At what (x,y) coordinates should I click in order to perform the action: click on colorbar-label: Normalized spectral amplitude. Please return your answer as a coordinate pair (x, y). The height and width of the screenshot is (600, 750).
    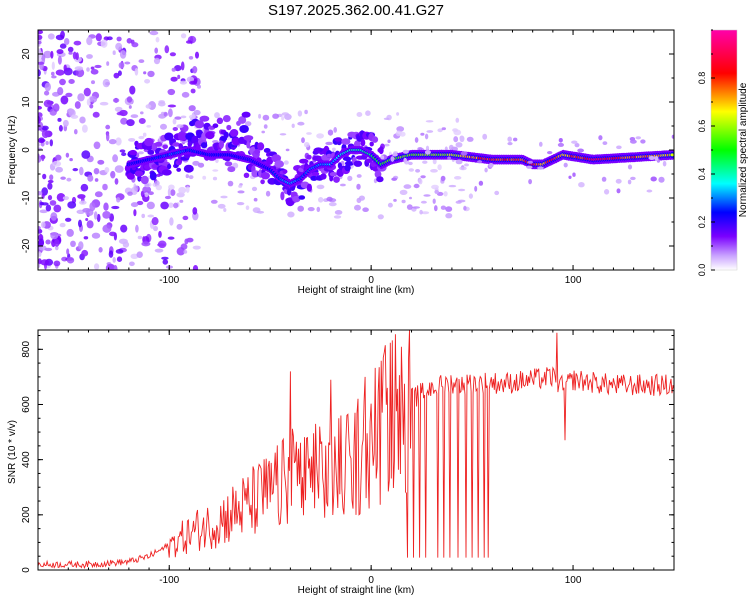
    Looking at the image, I should click on (743, 149).